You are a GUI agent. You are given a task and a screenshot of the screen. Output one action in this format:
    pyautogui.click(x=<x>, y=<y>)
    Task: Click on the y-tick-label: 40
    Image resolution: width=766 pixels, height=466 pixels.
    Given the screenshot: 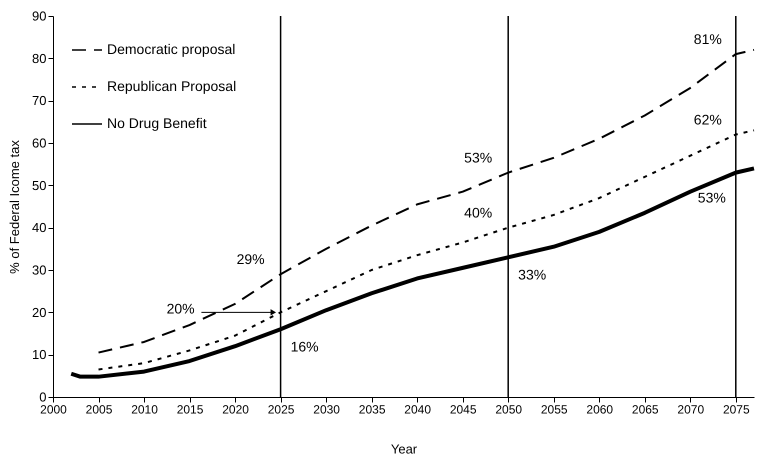 What is the action you would take?
    pyautogui.click(x=39, y=228)
    